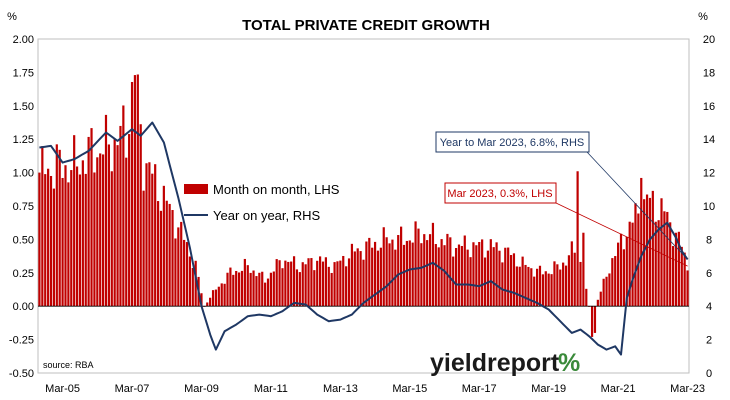  Describe the element at coordinates (709, 274) in the screenshot. I see `right-tick-label: 6` at that location.